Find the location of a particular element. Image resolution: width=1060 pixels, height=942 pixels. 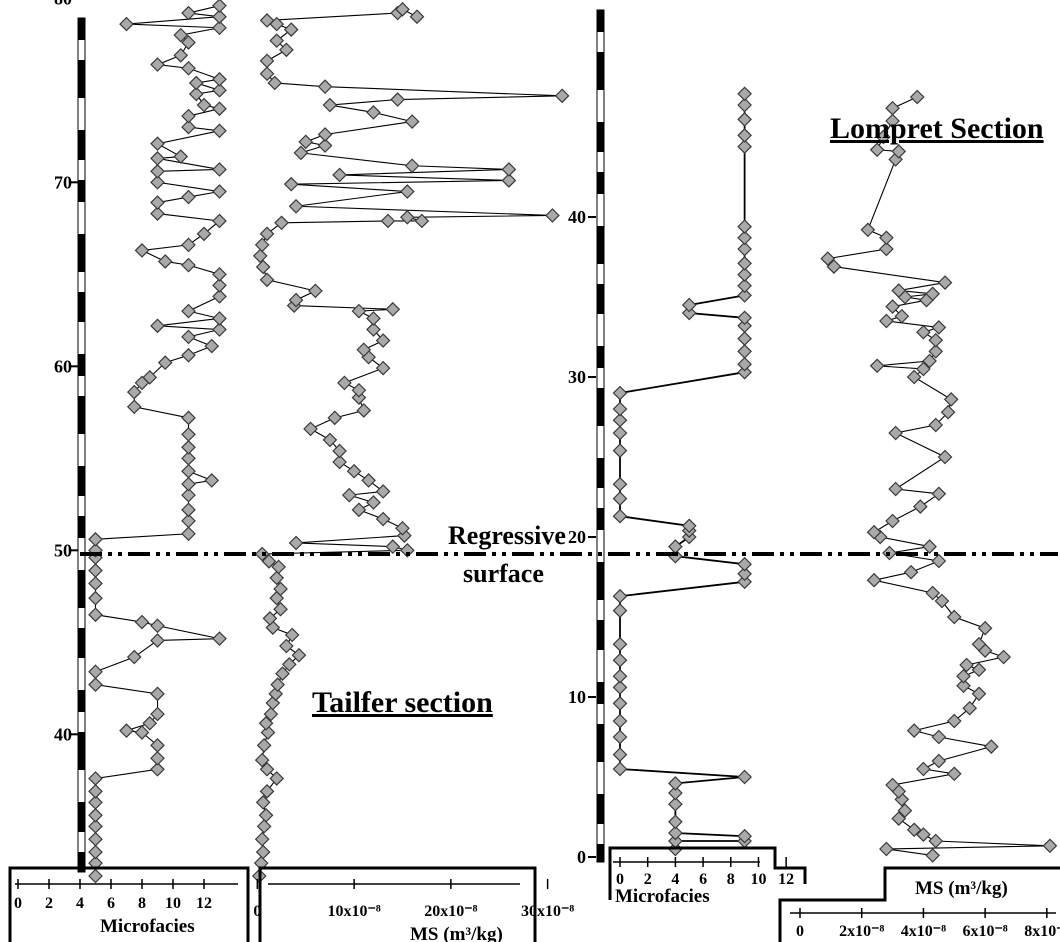

x-tick-label: 8 is located at coordinates (731, 879).